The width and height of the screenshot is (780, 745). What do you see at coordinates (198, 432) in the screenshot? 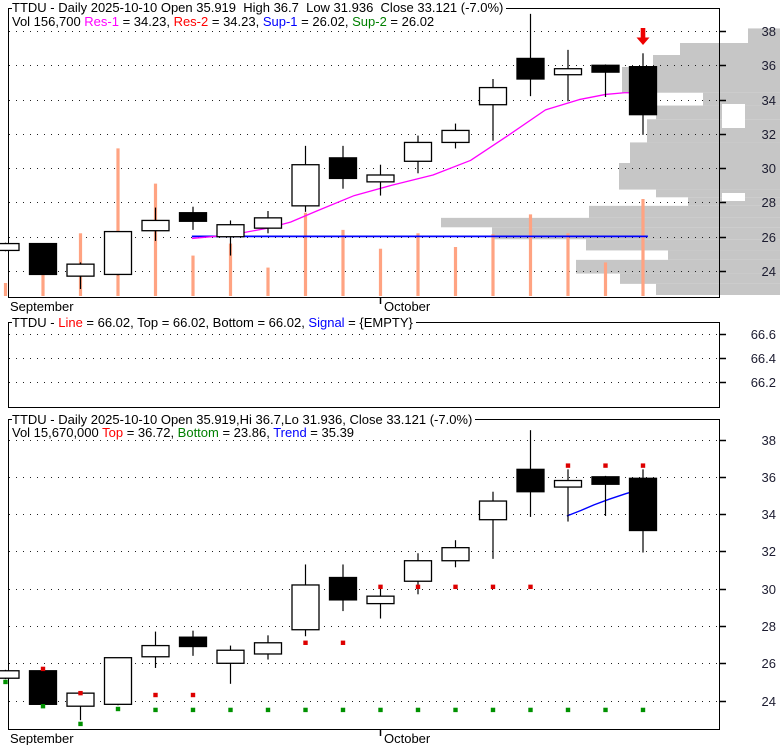
I see `legend-segment: Bottom` at bounding box center [198, 432].